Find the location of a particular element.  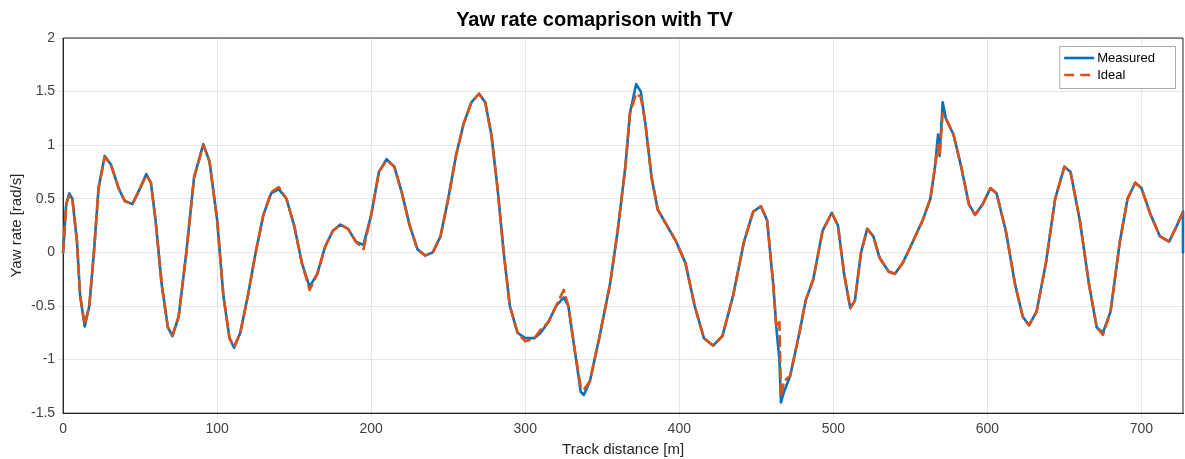

legend-label: Ideal is located at coordinates (1111, 74).